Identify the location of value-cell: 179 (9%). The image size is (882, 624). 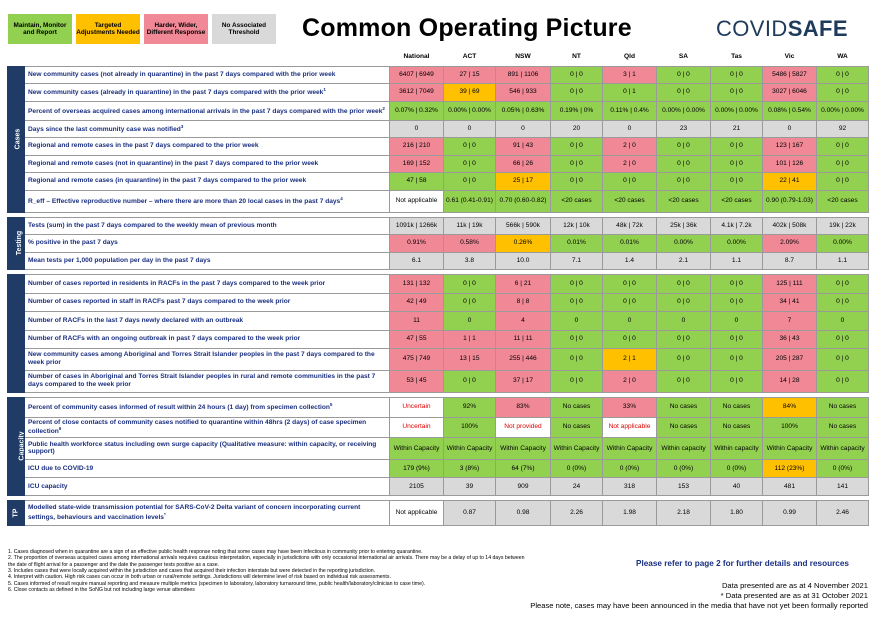
(416, 468).